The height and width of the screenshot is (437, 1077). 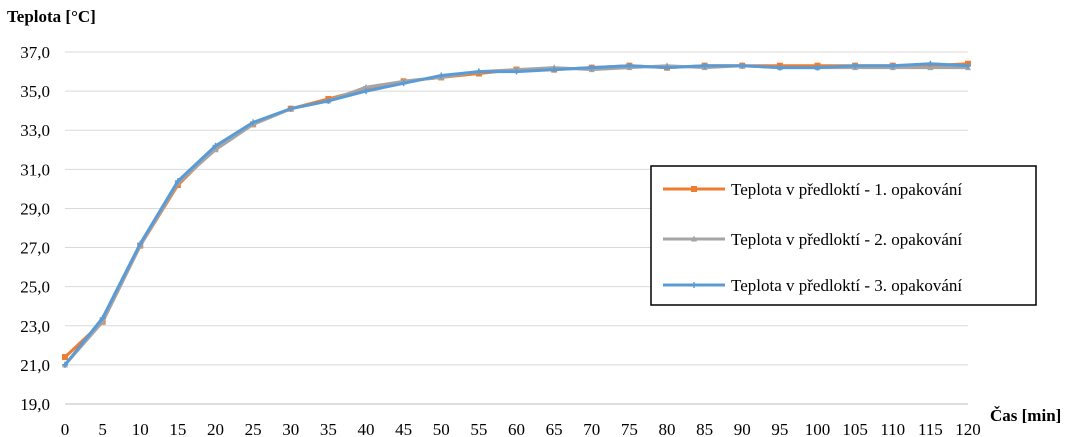 I want to click on y-tick-label: 29,0, so click(x=35, y=208).